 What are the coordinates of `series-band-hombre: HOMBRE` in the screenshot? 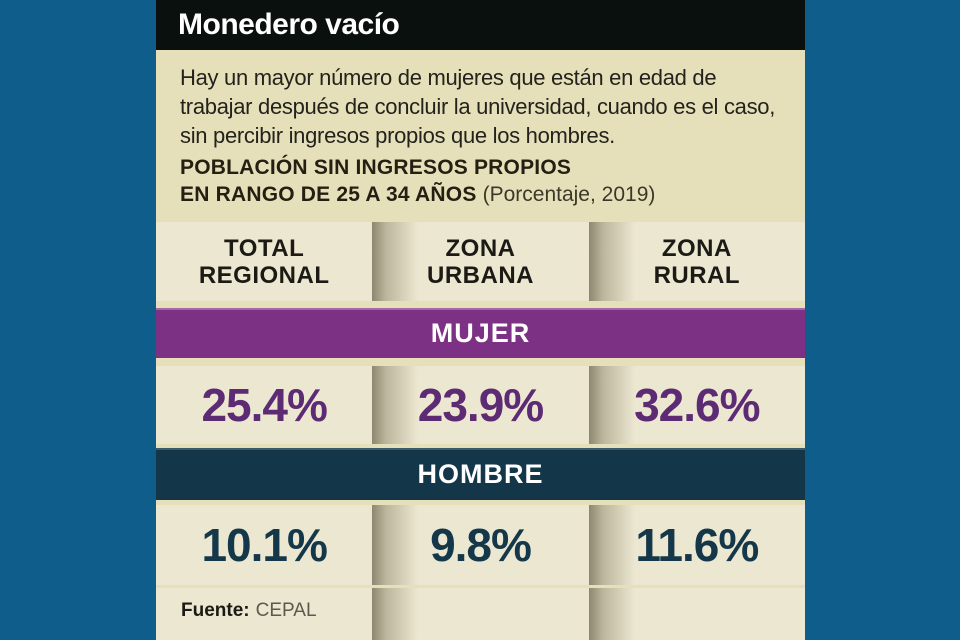 It's located at (480, 474).